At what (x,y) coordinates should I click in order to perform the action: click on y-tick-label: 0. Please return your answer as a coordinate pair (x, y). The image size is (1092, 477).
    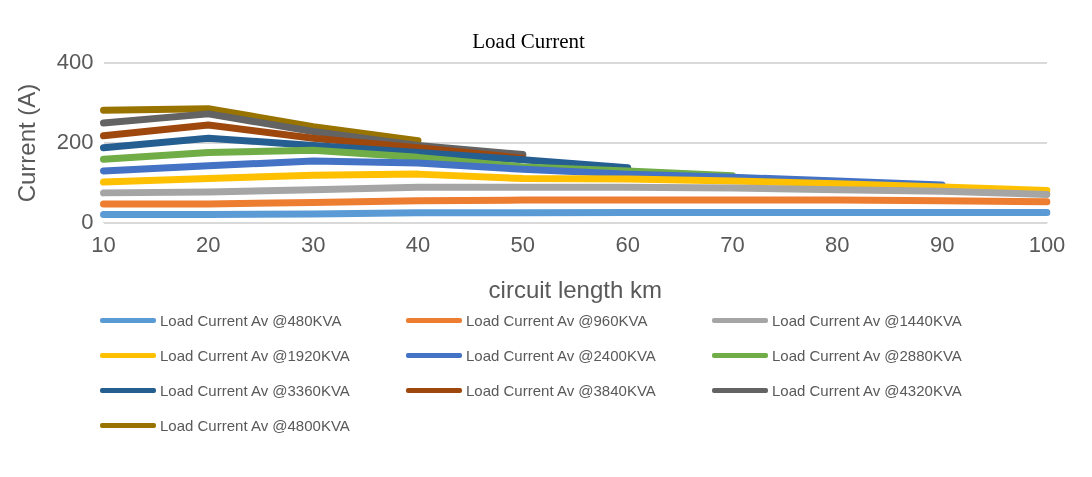
    Looking at the image, I should click on (87, 221).